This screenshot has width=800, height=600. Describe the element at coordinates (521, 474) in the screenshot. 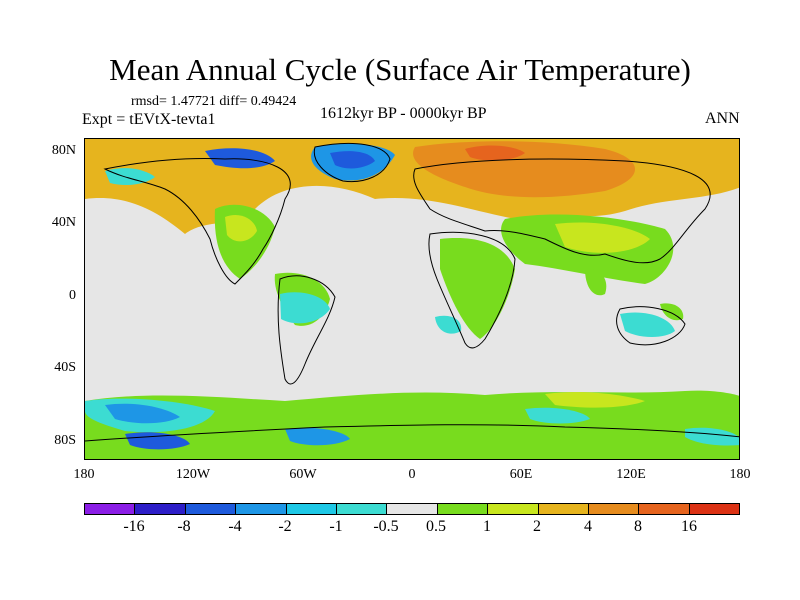

I see `lon-label-60e: 60E` at that location.